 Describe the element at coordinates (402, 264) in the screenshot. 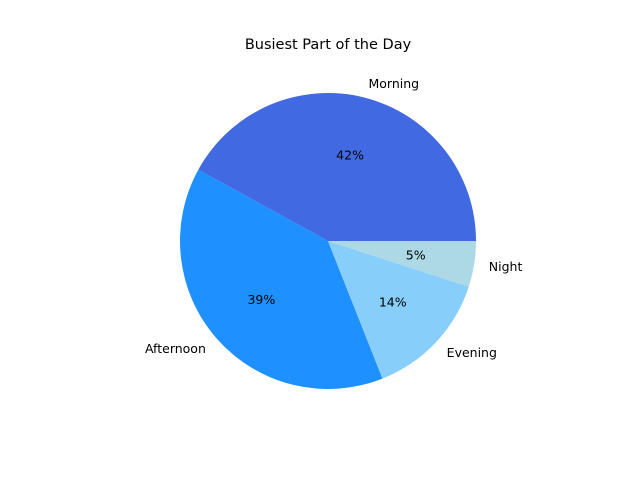

I see `pie-slice-night` at that location.